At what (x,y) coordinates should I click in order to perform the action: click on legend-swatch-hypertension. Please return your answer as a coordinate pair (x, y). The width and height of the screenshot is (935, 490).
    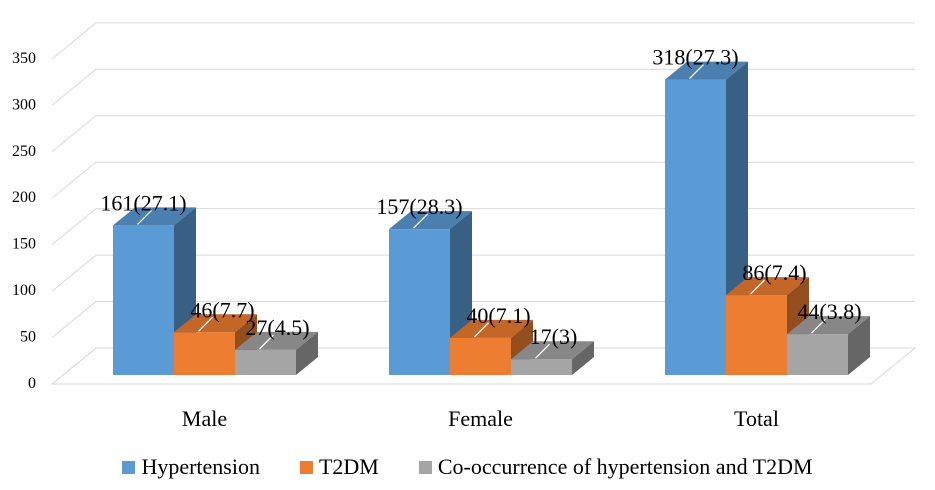
    Looking at the image, I should click on (129, 467).